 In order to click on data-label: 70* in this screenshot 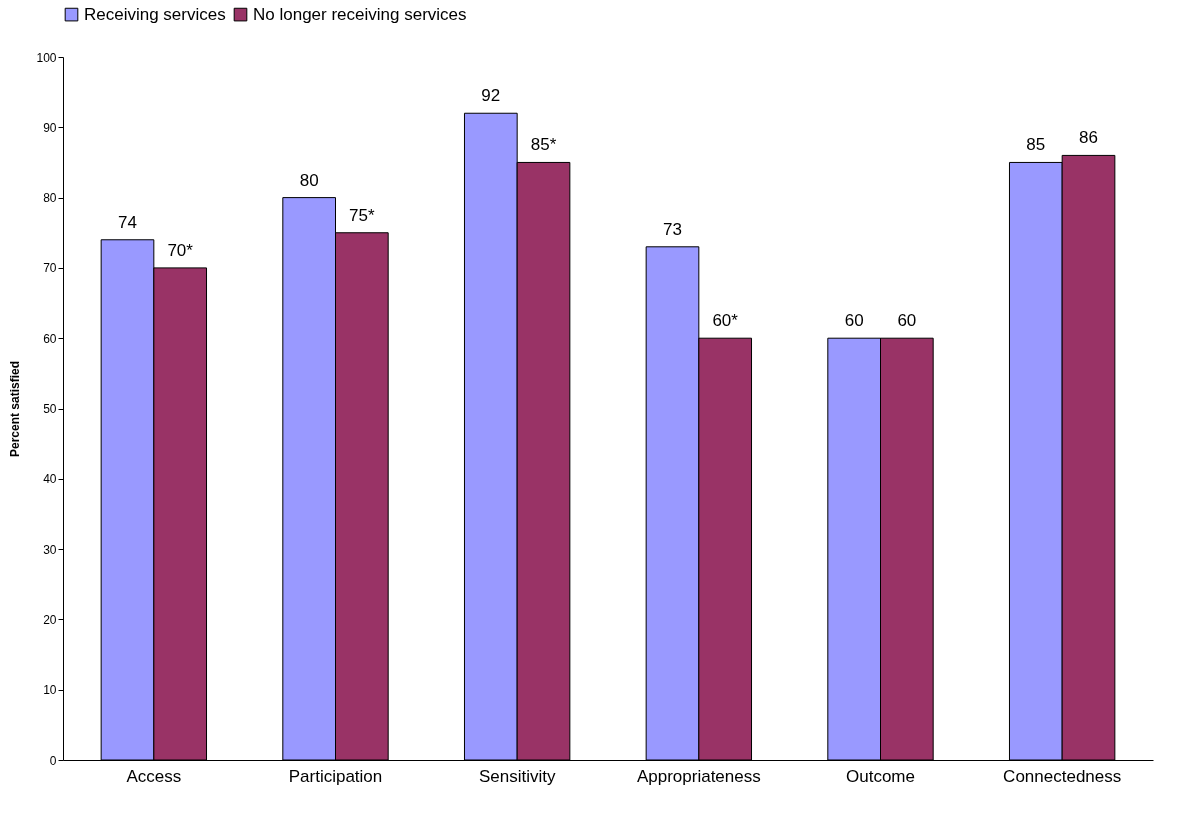, I will do `click(180, 250)`.